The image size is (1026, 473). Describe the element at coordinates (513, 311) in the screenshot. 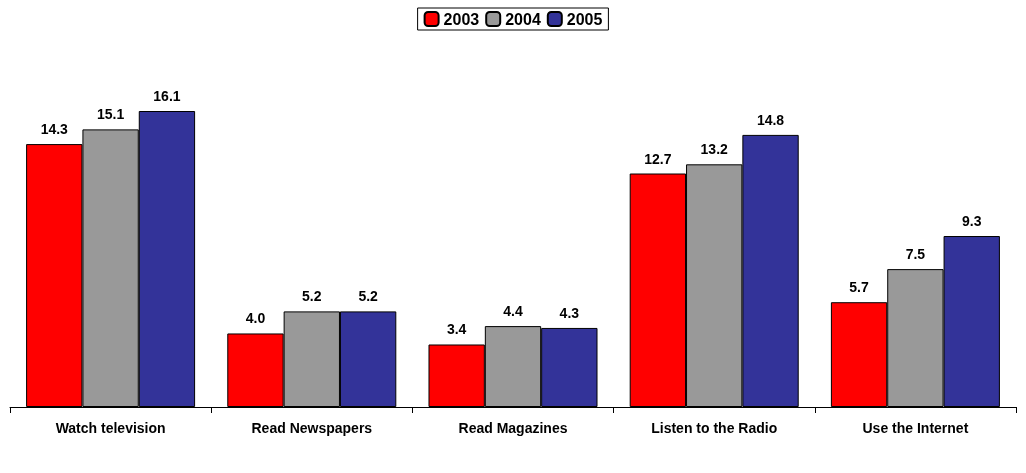

I see `data-label: 4.4` at that location.